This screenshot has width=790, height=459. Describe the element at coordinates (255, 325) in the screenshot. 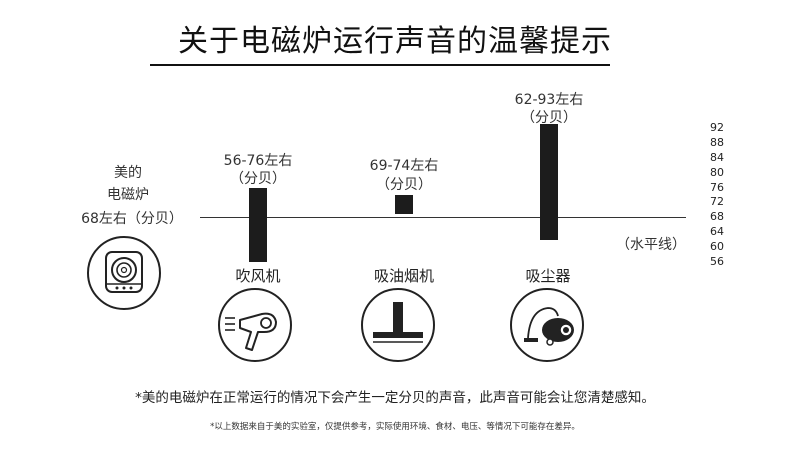

I see `hair-dryer-icon` at that location.